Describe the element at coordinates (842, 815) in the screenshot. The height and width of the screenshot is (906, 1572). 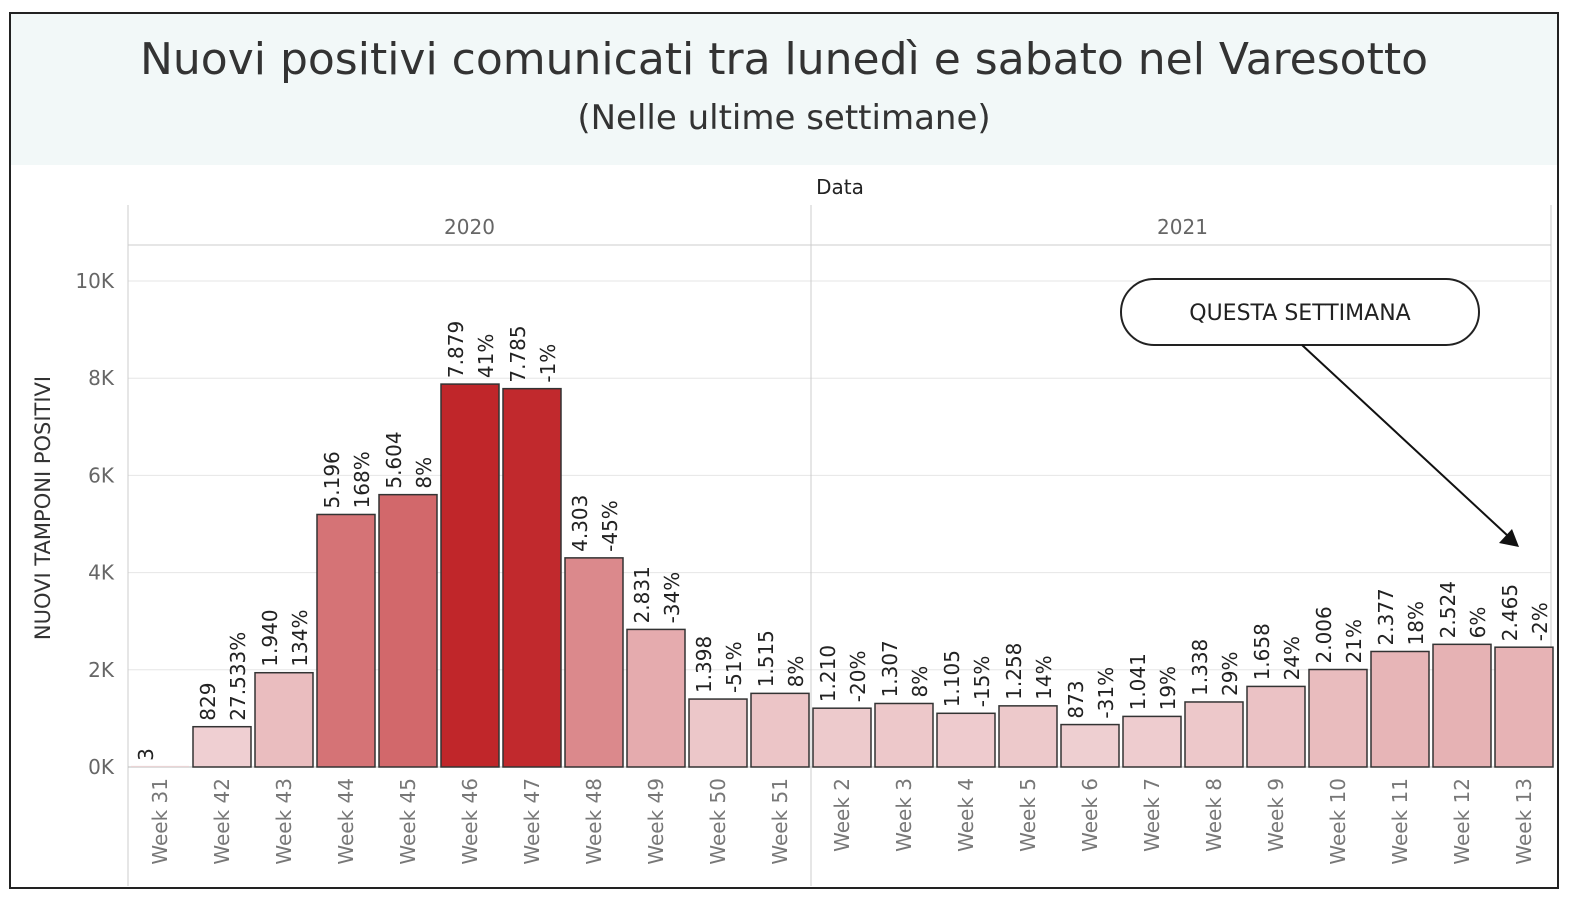
I see `x-tick-label: Week 2` at that location.